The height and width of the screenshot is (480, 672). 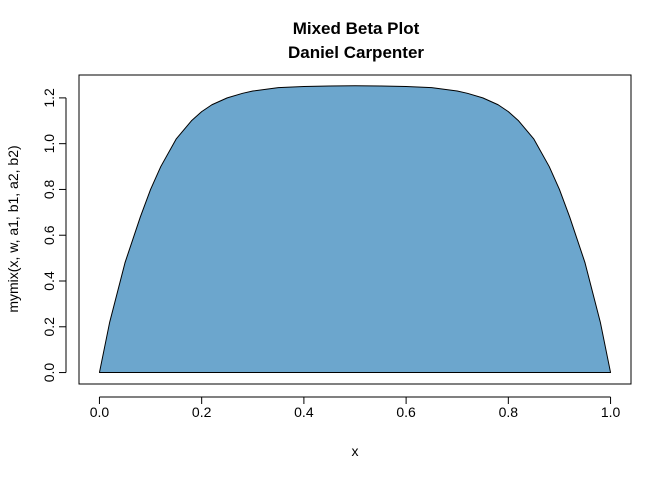 I want to click on x-tick-label: 0.2, so click(x=202, y=412).